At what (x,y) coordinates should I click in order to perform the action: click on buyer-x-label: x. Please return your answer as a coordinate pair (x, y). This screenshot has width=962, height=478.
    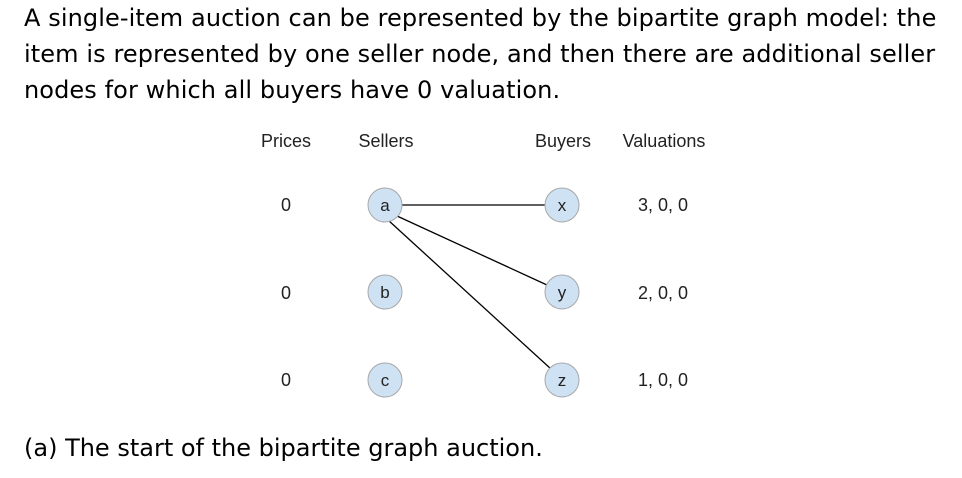
    Looking at the image, I should click on (562, 205).